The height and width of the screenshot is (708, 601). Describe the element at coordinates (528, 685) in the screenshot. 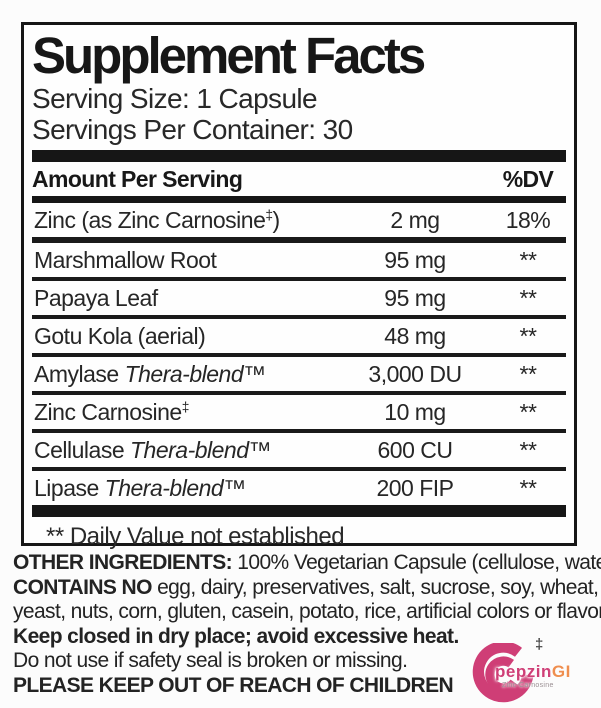

I see `pepzin-subtext: Zinc-Carnosine` at that location.